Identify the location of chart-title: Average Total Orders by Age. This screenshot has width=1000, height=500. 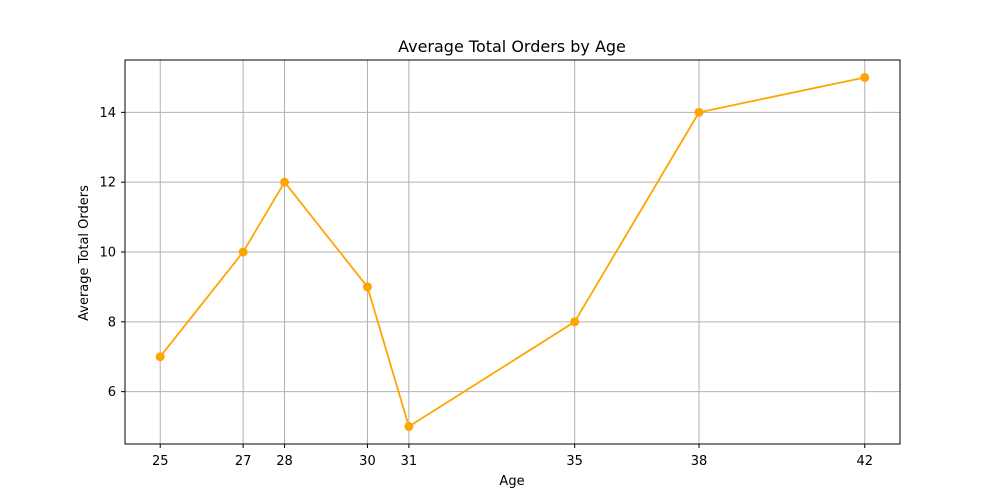
(512, 46).